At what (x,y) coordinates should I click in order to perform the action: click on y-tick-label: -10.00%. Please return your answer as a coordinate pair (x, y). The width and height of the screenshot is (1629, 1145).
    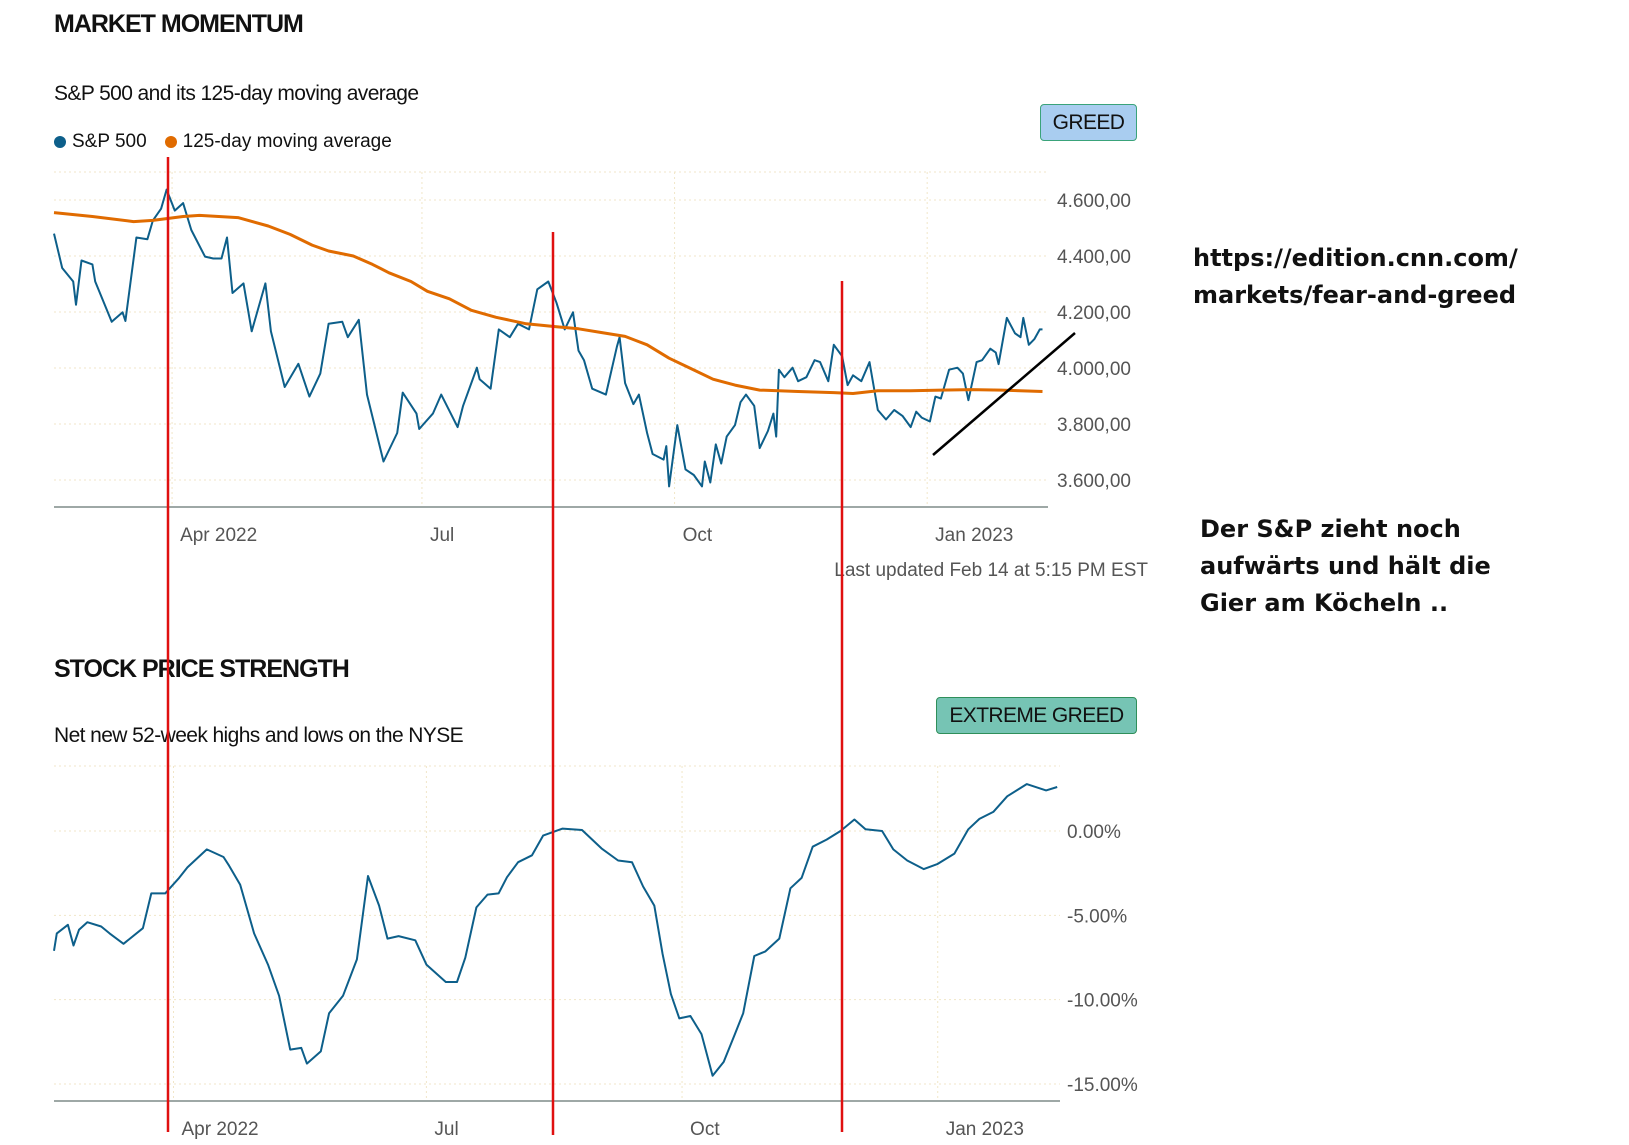
    Looking at the image, I should click on (1102, 1001).